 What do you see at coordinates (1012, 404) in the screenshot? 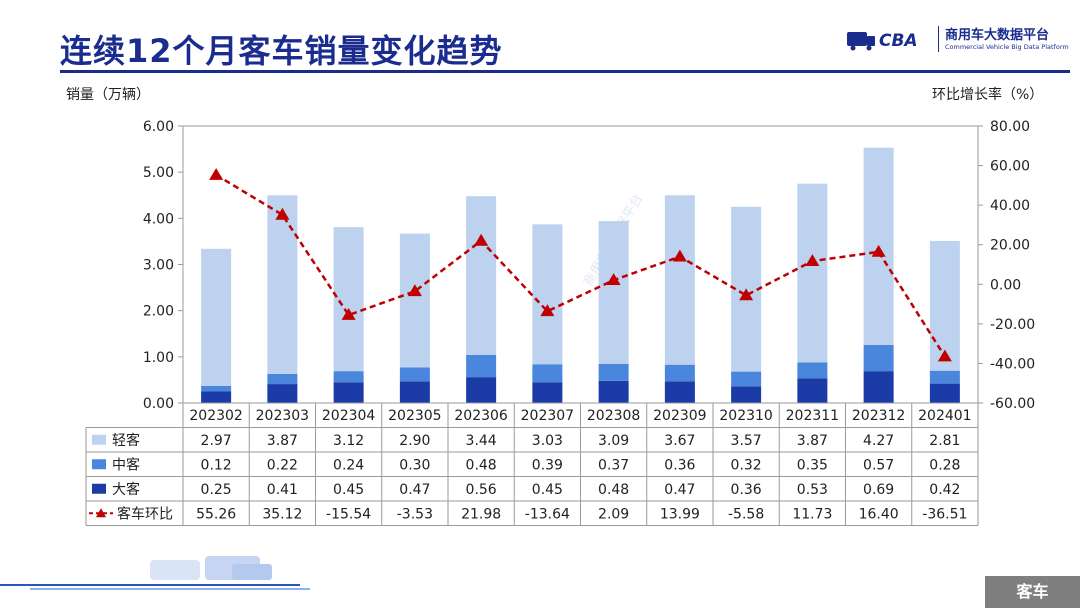
I see `y-right-tick-label: -60.00` at bounding box center [1012, 404].